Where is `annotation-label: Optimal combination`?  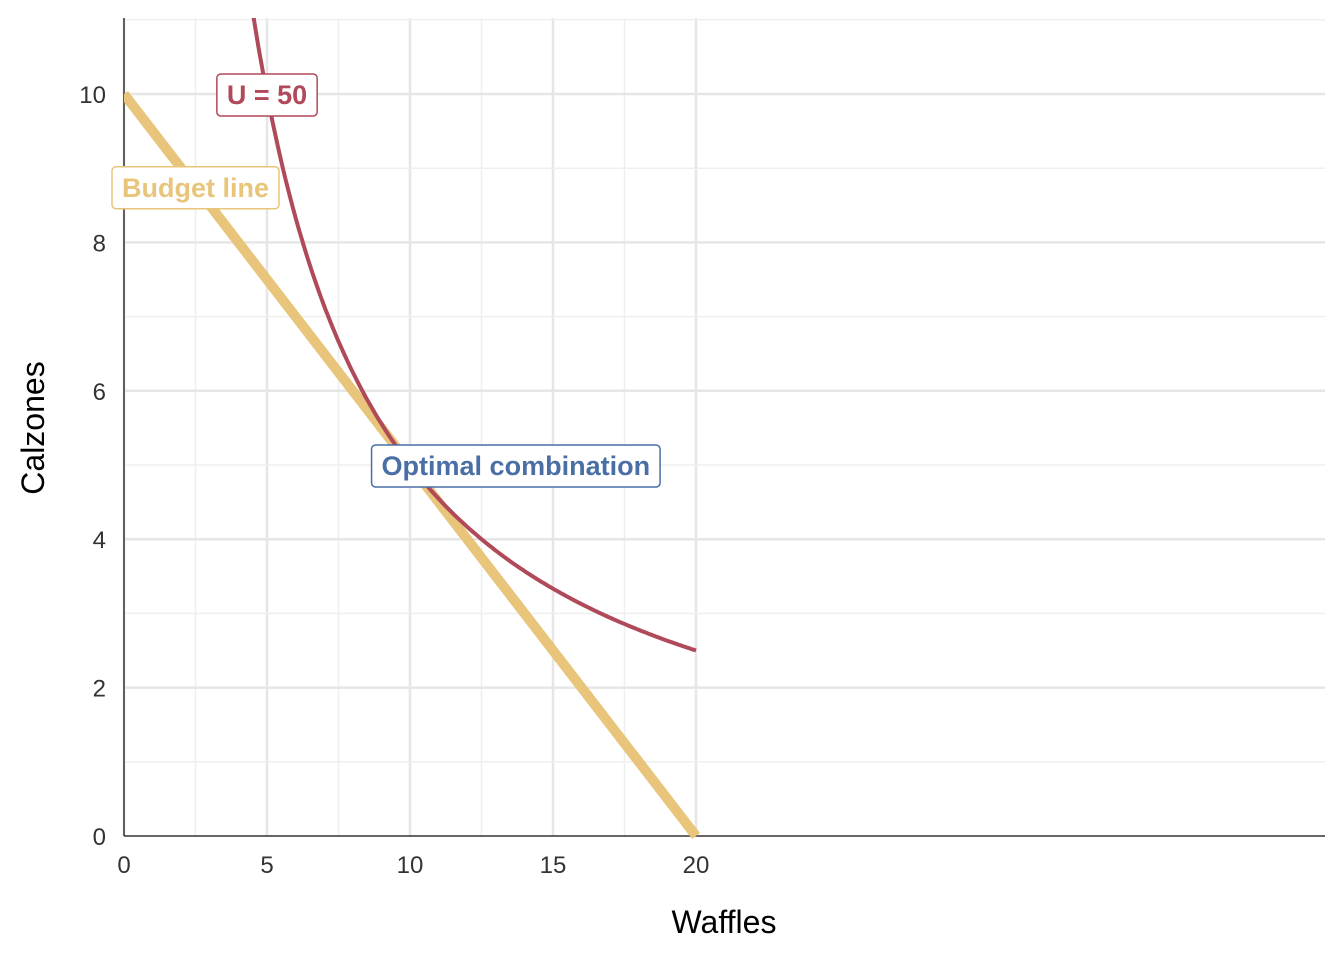
annotation-label: Optimal combination is located at coordinates (515, 466).